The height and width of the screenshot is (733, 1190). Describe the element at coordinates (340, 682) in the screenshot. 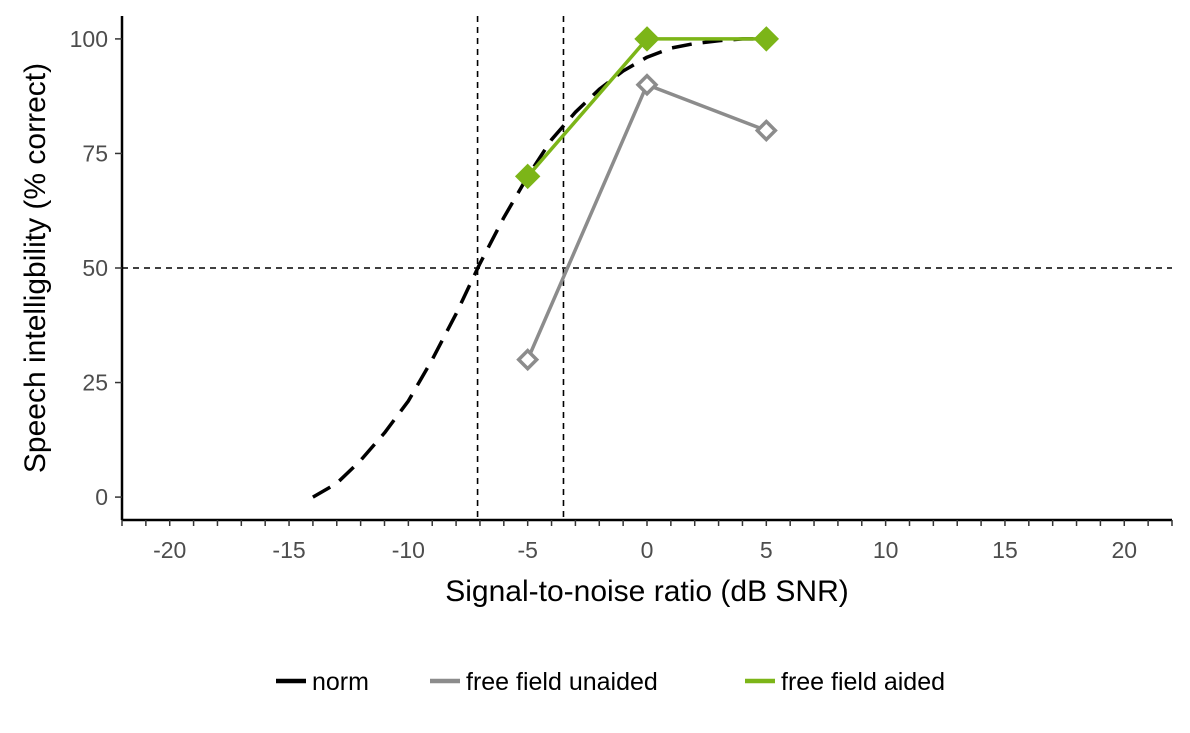

I see `legend-label: norm` at that location.